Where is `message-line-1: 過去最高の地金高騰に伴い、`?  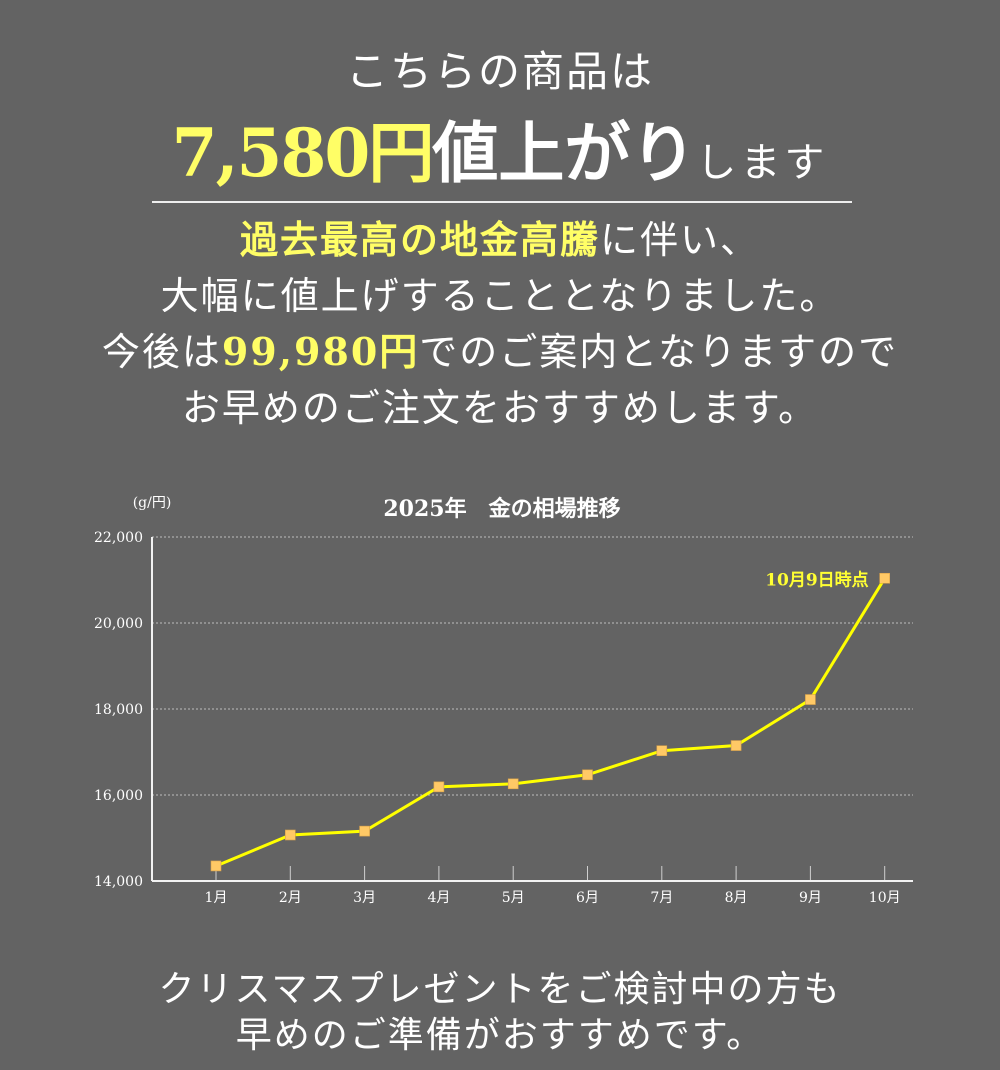
message-line-1: 過去最高の地金高騰に伴い、 is located at coordinates (500, 240).